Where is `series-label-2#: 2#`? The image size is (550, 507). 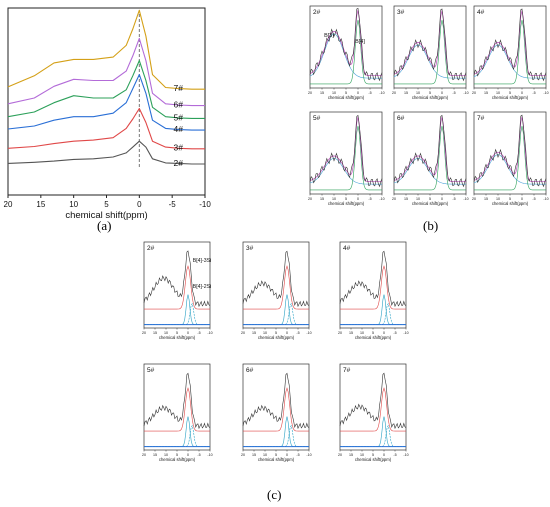 series-label-2#: 2# is located at coordinates (178, 163).